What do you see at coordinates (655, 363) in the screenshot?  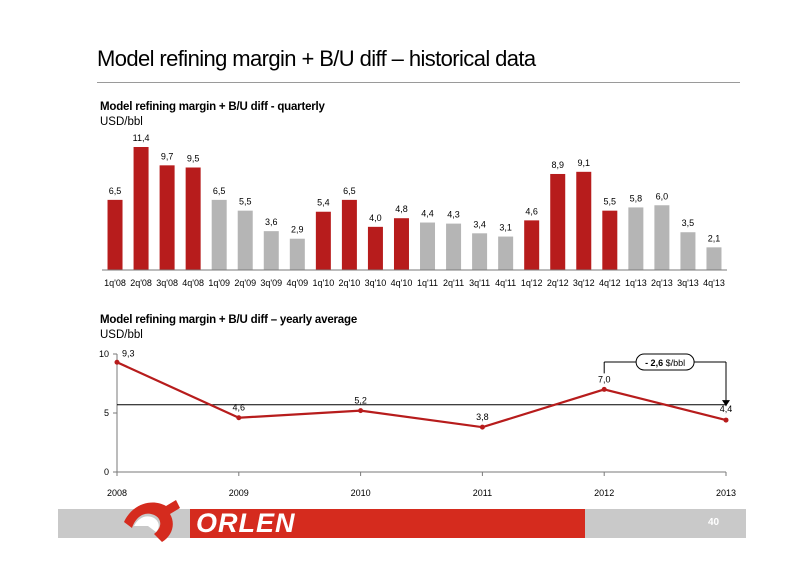 I see `annotation-value: - 2,6` at bounding box center [655, 363].